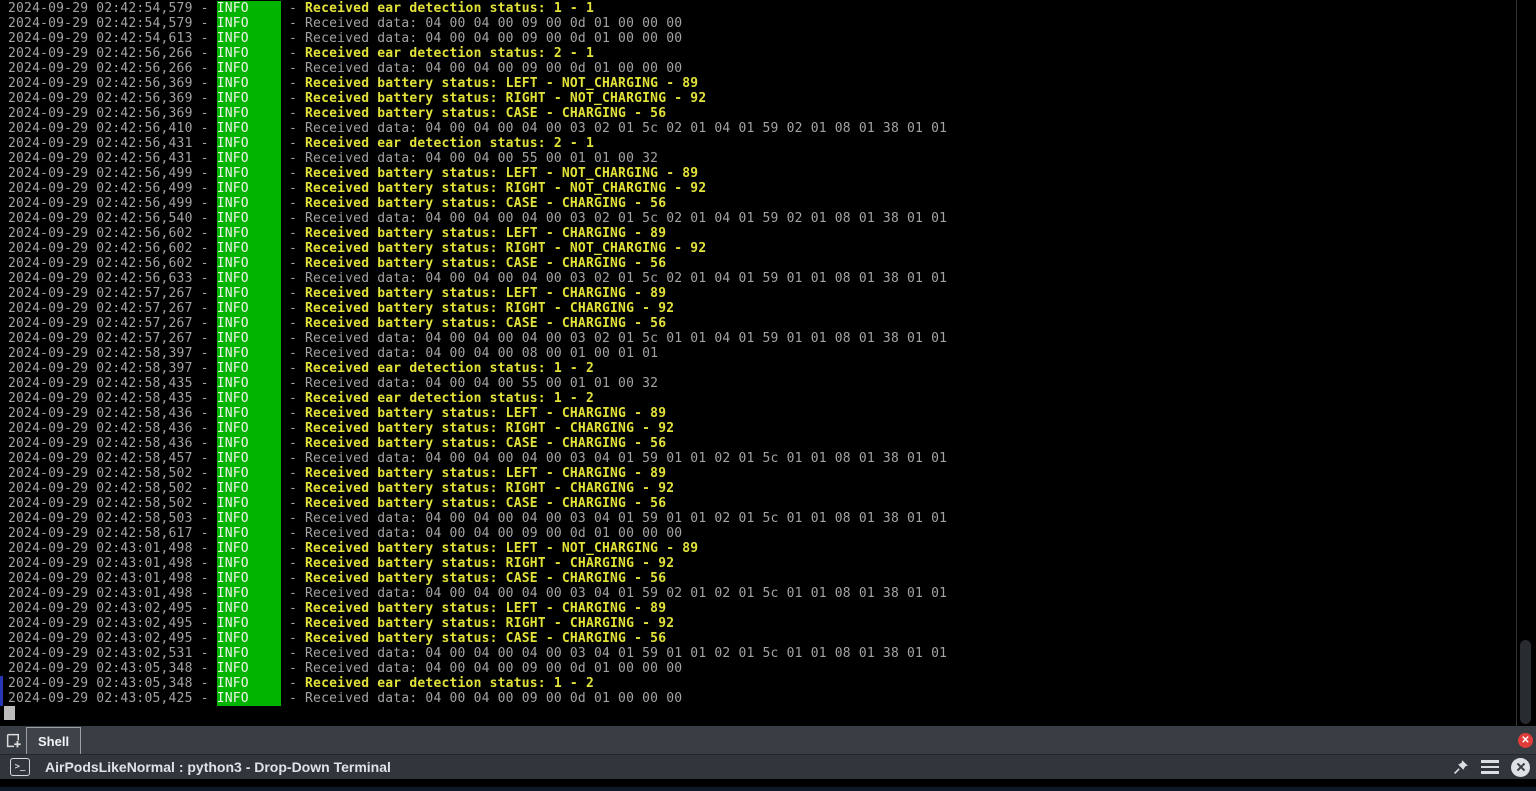 This screenshot has height=791, width=1536. I want to click on log-timestamp: 2024-09-29 02:42:58,617 -, so click(112, 533).